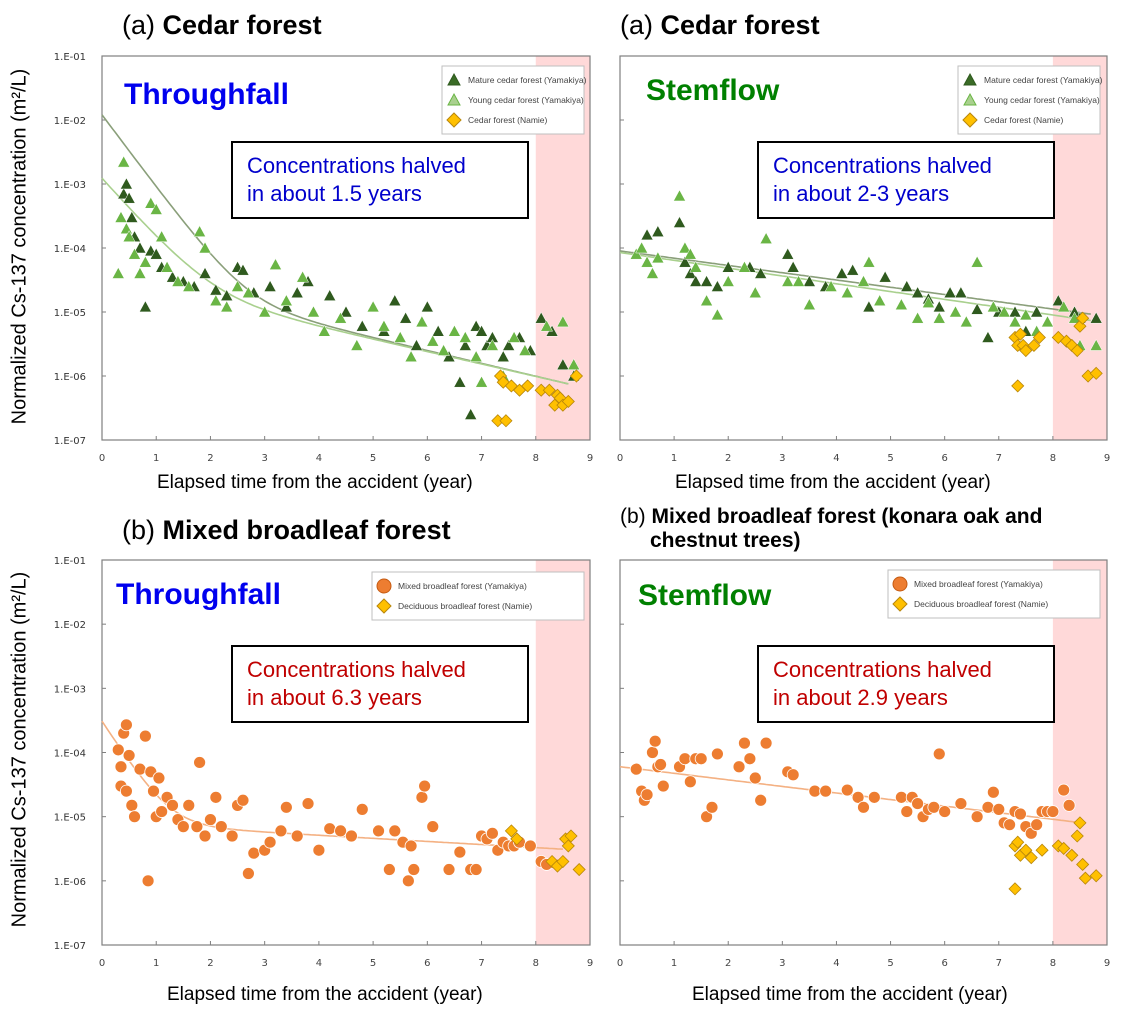 Image resolution: width=1126 pixels, height=1021 pixels. I want to click on series-deciduous-broadleaf-forest-namie-, so click(1055, 856).